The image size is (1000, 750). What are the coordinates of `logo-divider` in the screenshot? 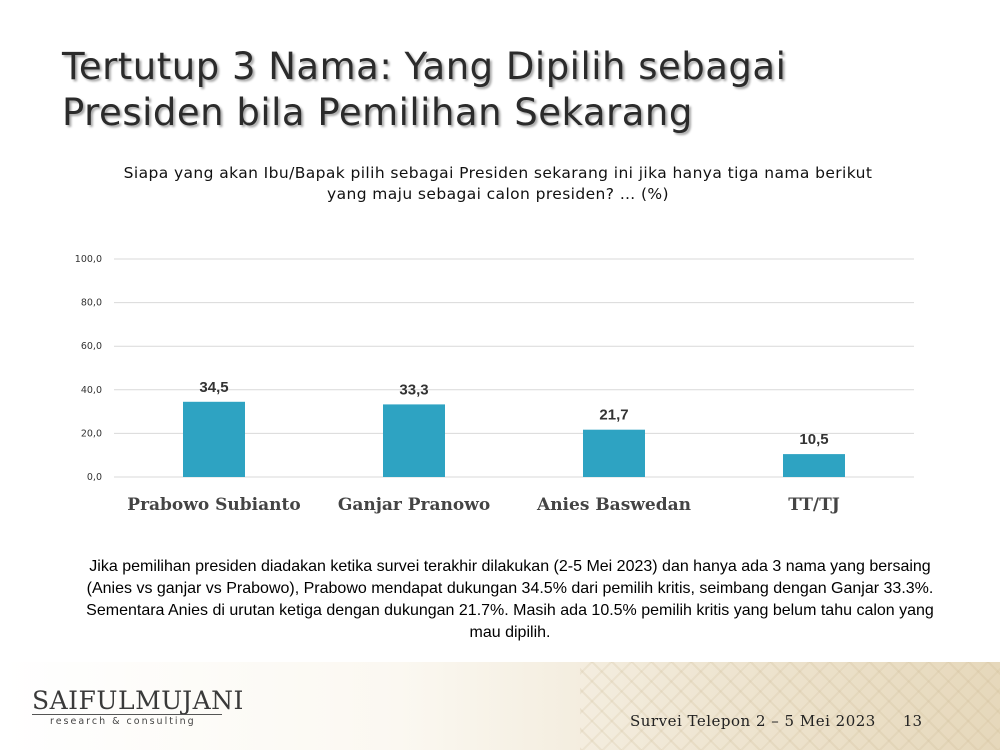 It's located at (127, 714).